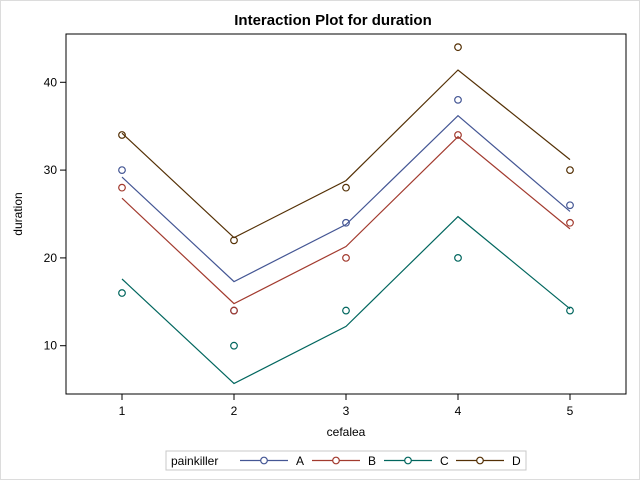 The height and width of the screenshot is (480, 640). What do you see at coordinates (516, 461) in the screenshot?
I see `legend-label: D` at bounding box center [516, 461].